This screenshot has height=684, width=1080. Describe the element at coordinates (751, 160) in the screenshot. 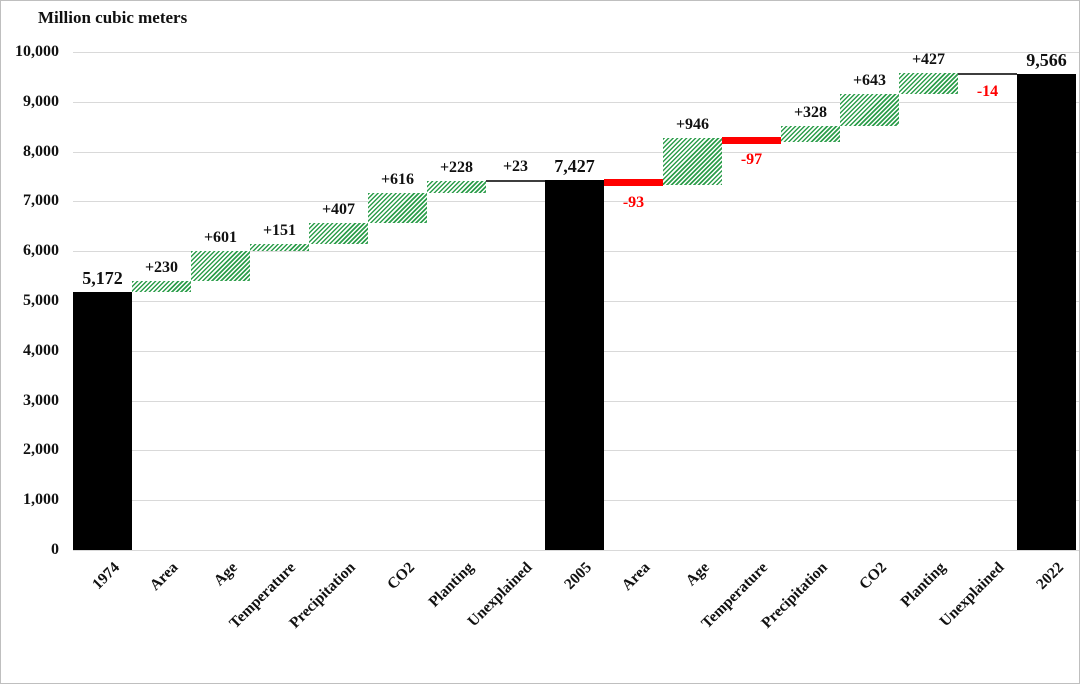

I see `decrease-value-label: -97` at that location.